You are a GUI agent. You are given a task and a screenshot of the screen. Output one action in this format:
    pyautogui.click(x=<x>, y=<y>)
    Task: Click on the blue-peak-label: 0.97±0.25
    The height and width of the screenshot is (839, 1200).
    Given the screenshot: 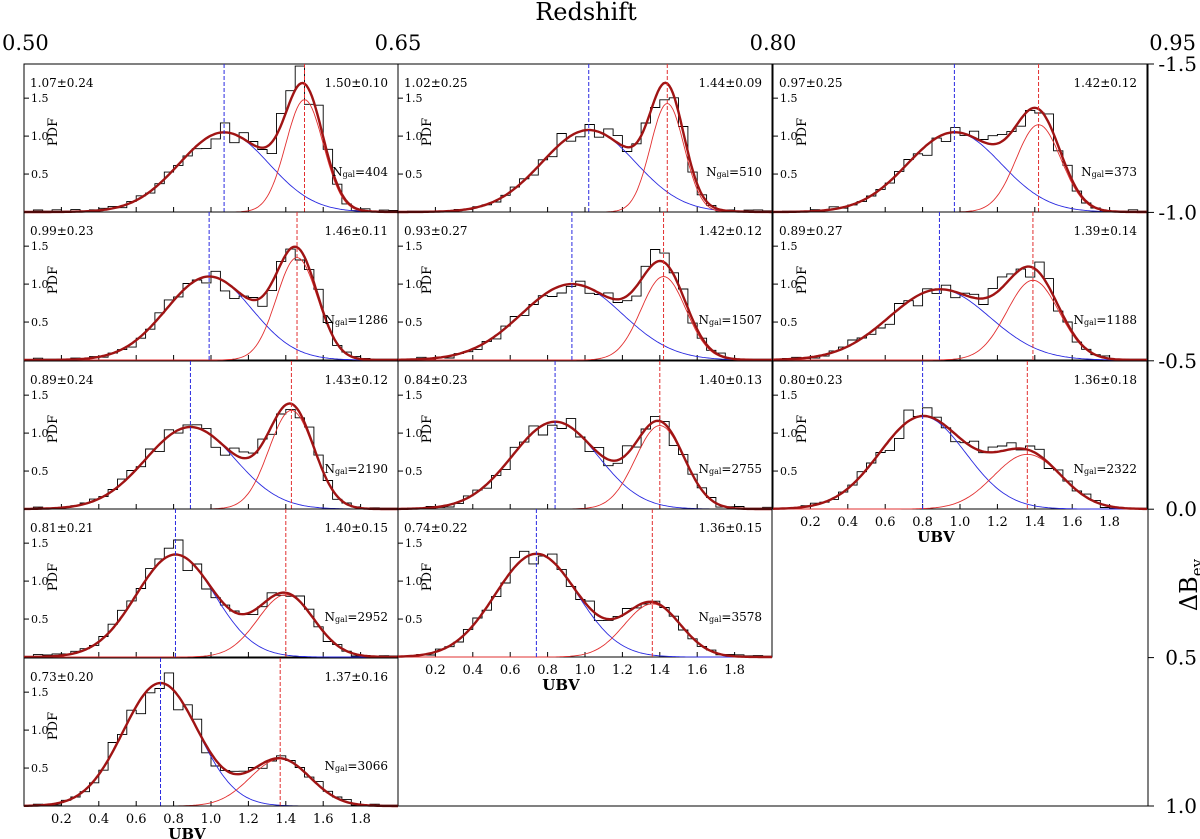 What is the action you would take?
    pyautogui.click(x=811, y=83)
    